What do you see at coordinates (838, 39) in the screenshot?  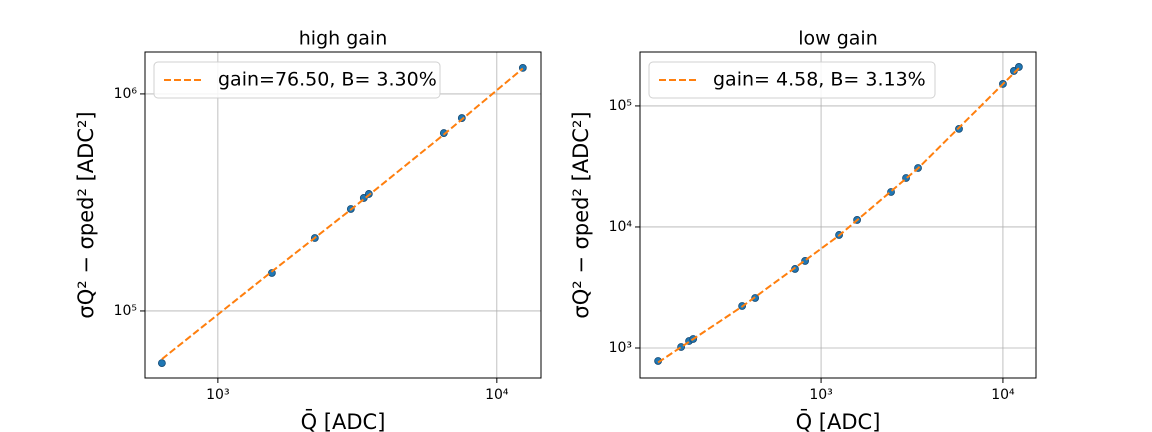 I see `chart-title: low gain` at bounding box center [838, 39].